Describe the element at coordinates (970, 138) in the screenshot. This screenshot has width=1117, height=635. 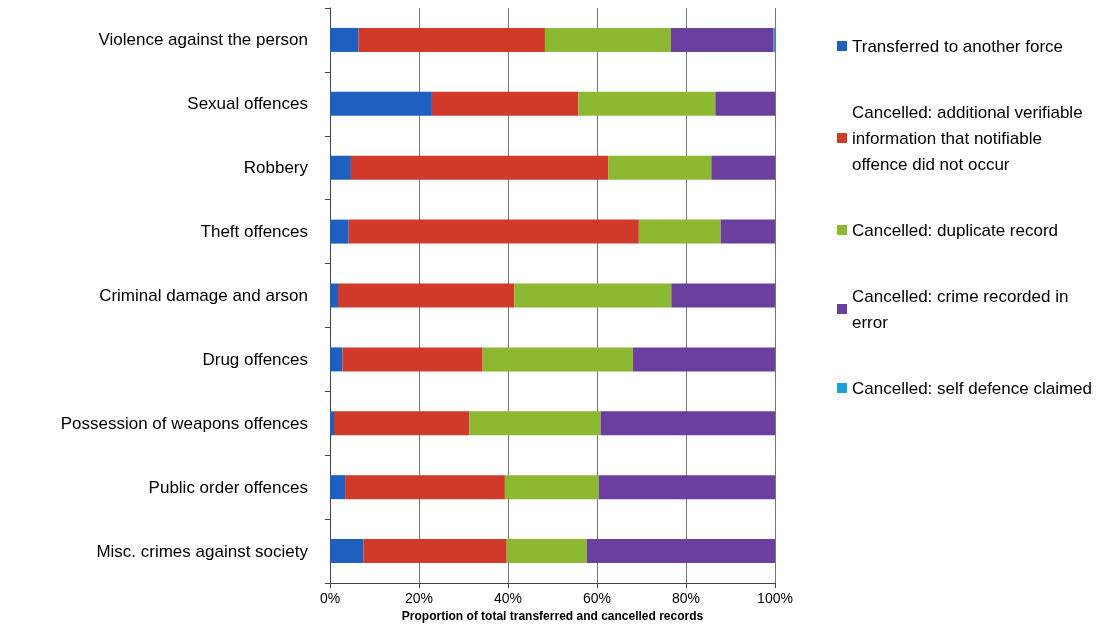
I see `legend-label: Cancelled: additional verifiable information that notifiable offence did not occur` at that location.